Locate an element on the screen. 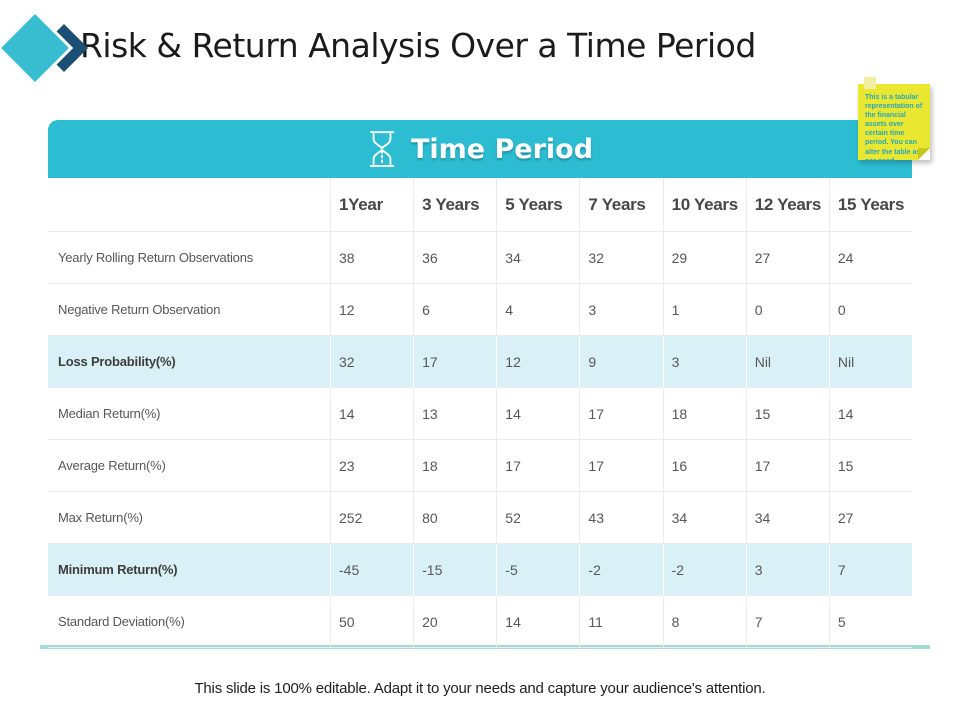  row-label: Median Return(%) is located at coordinates (189, 414).